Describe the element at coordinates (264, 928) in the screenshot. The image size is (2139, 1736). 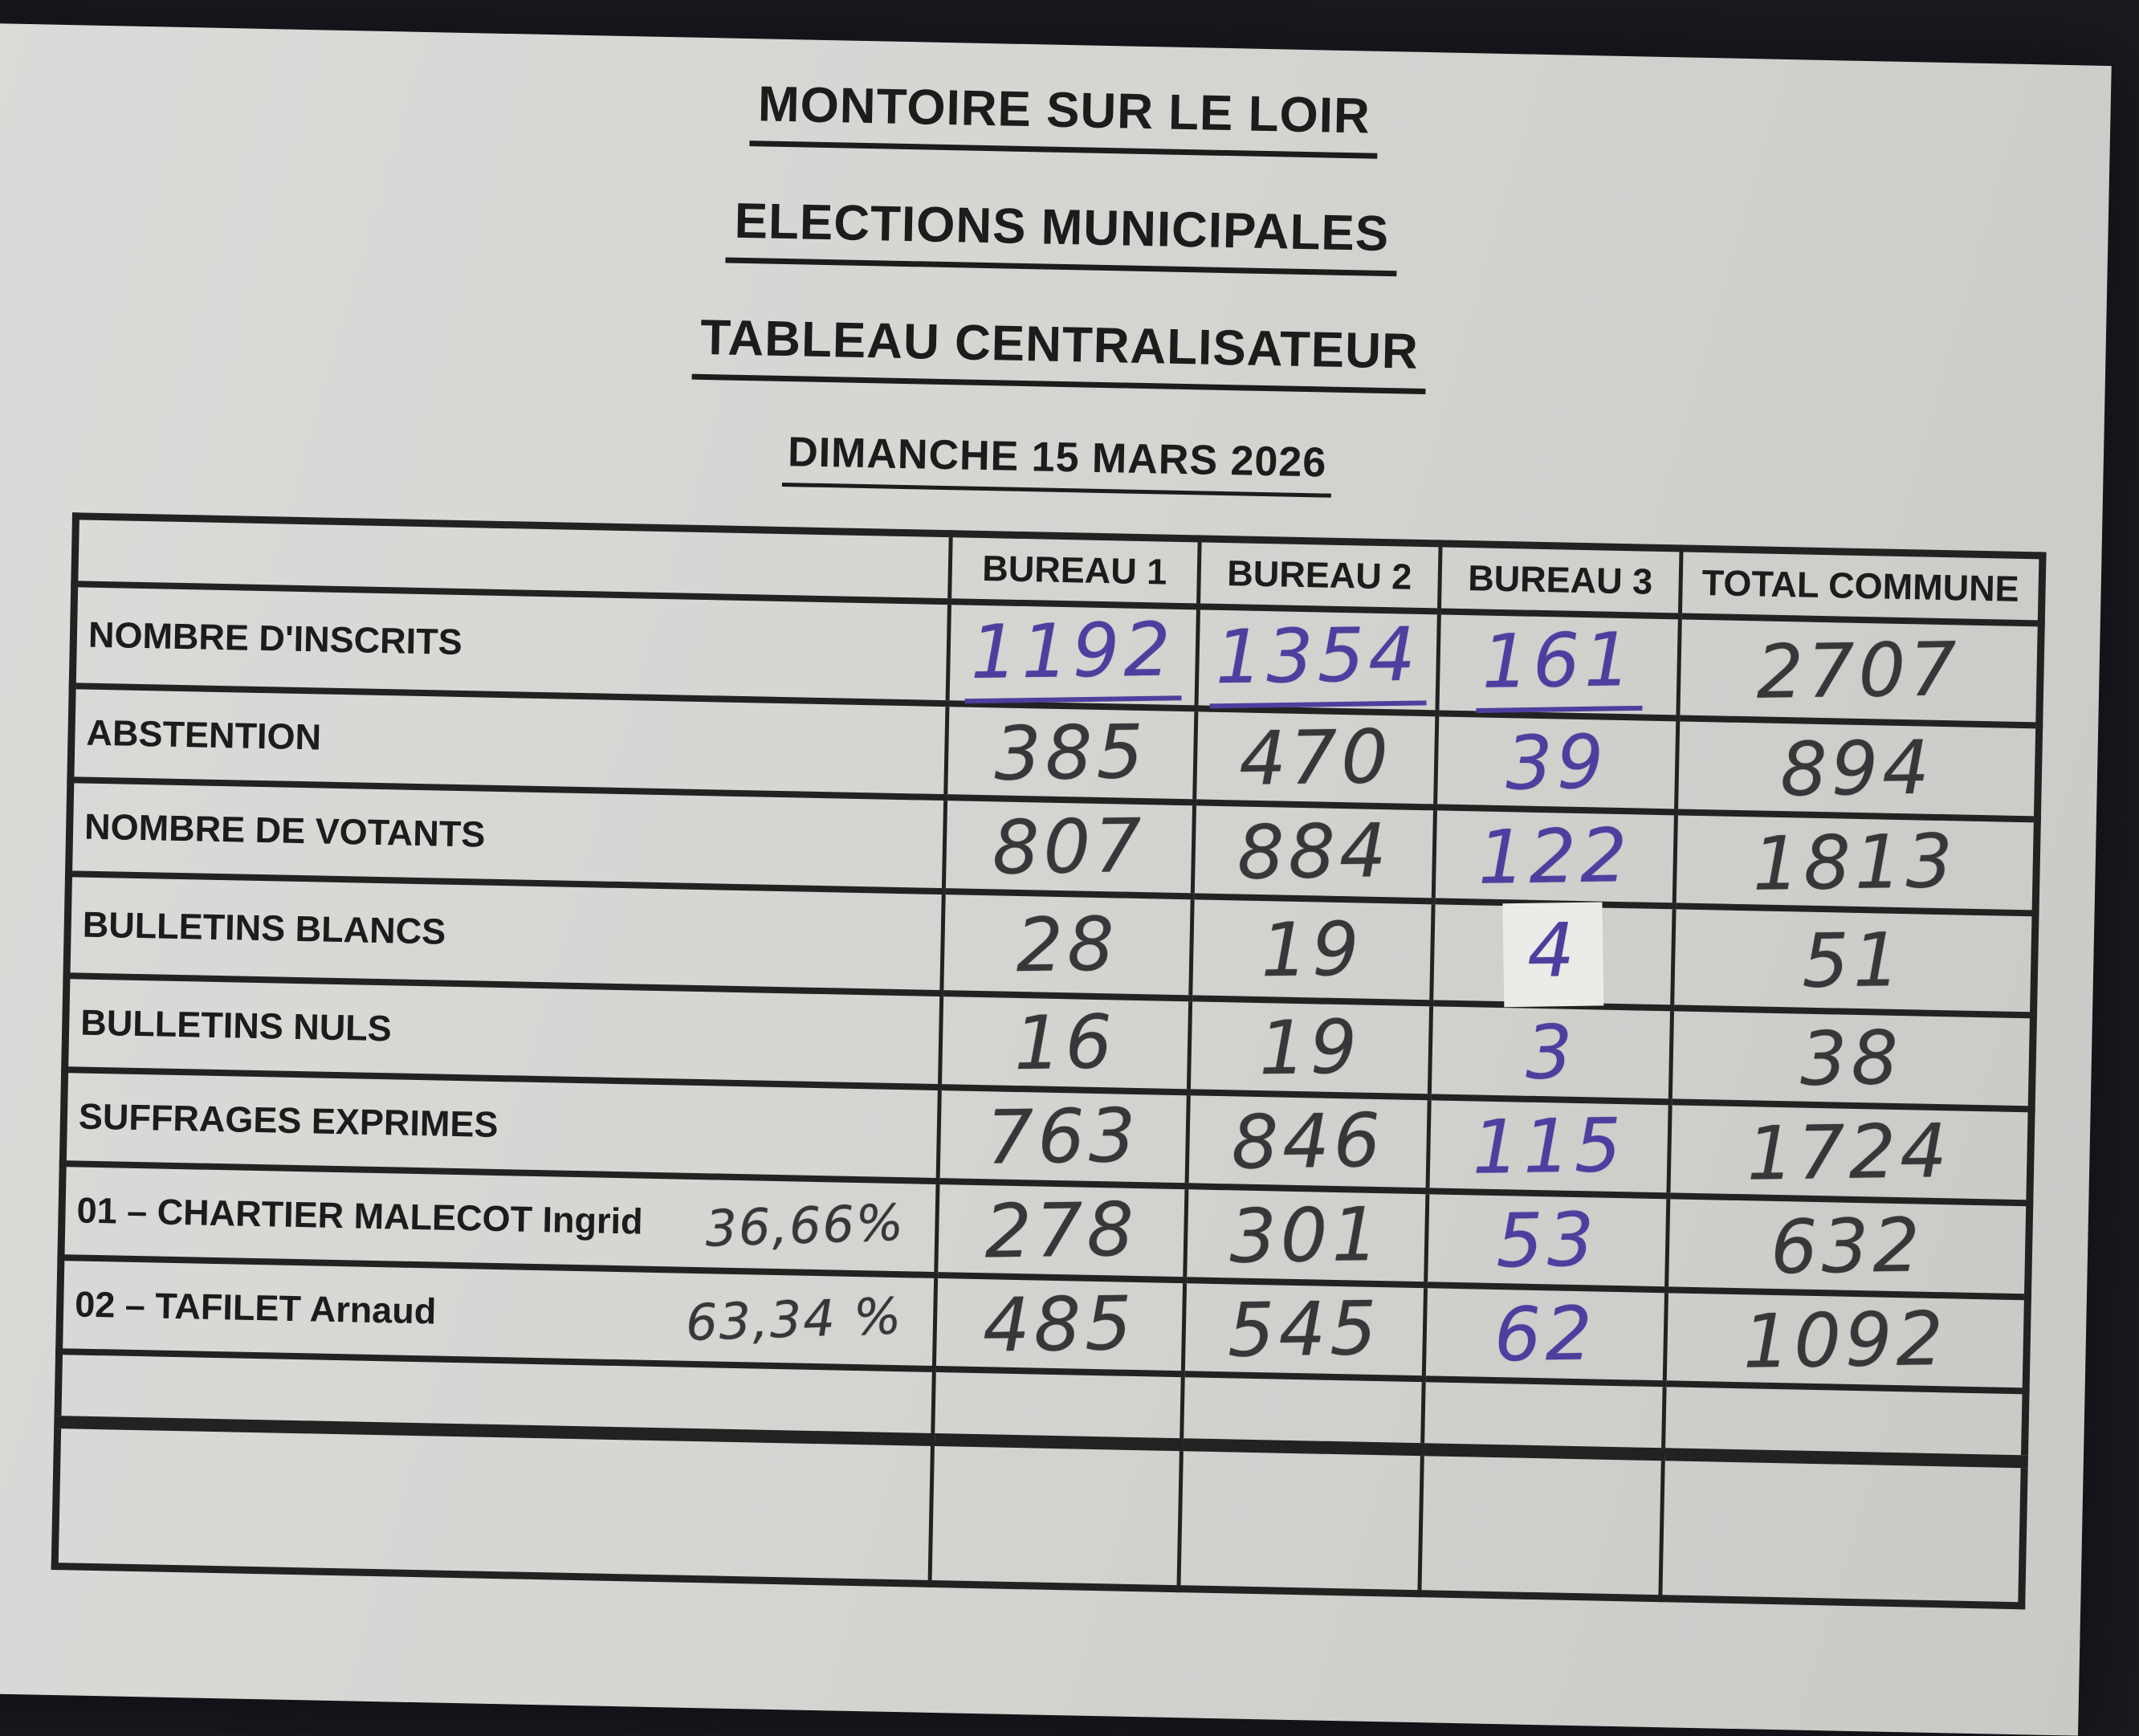
I see `row-label: BULLETINS BLANCS` at that location.